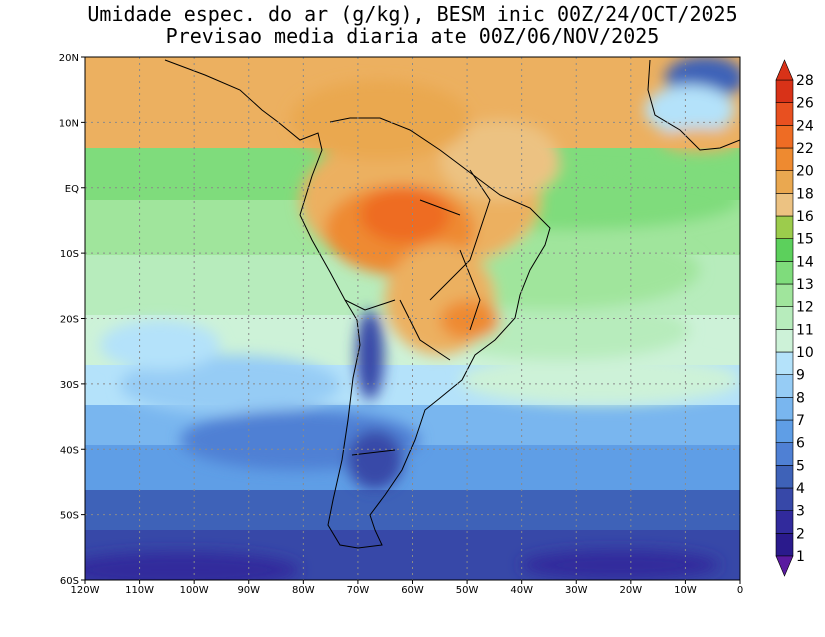 This screenshot has height=637, width=825. I want to click on colorbar-label: 1, so click(800, 557).